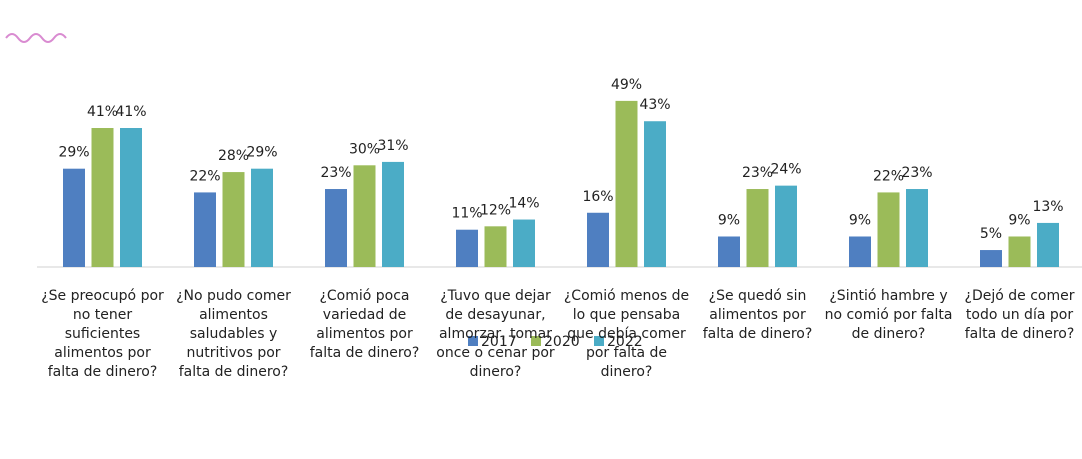  What do you see at coordinates (36, 38) in the screenshot?
I see `decorative-wave` at bounding box center [36, 38].